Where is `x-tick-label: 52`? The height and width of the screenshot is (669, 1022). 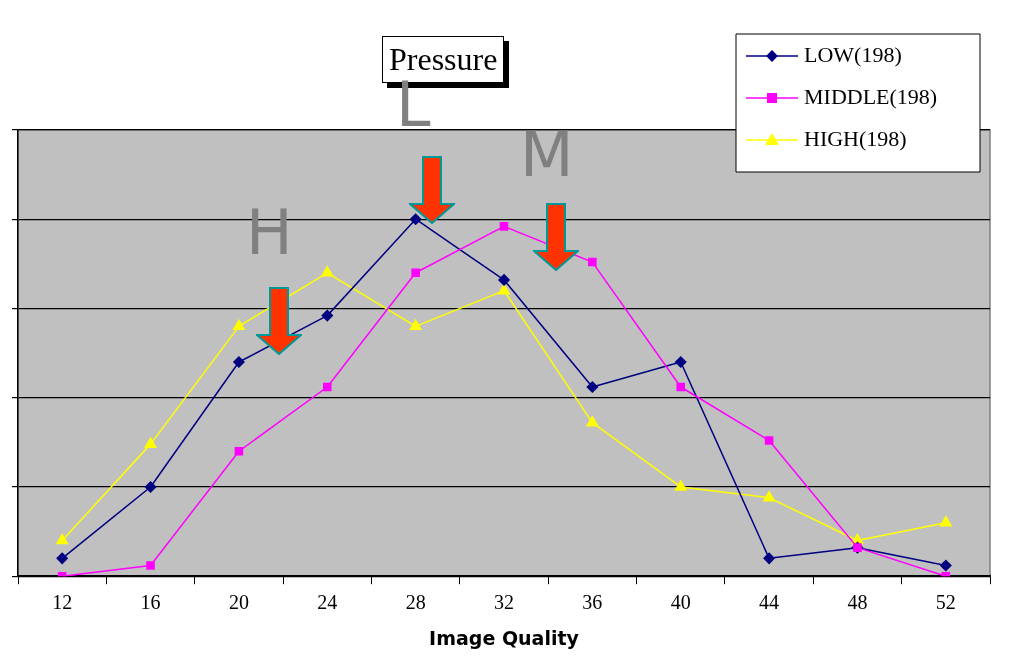 x-tick-label: 52 is located at coordinates (945, 602).